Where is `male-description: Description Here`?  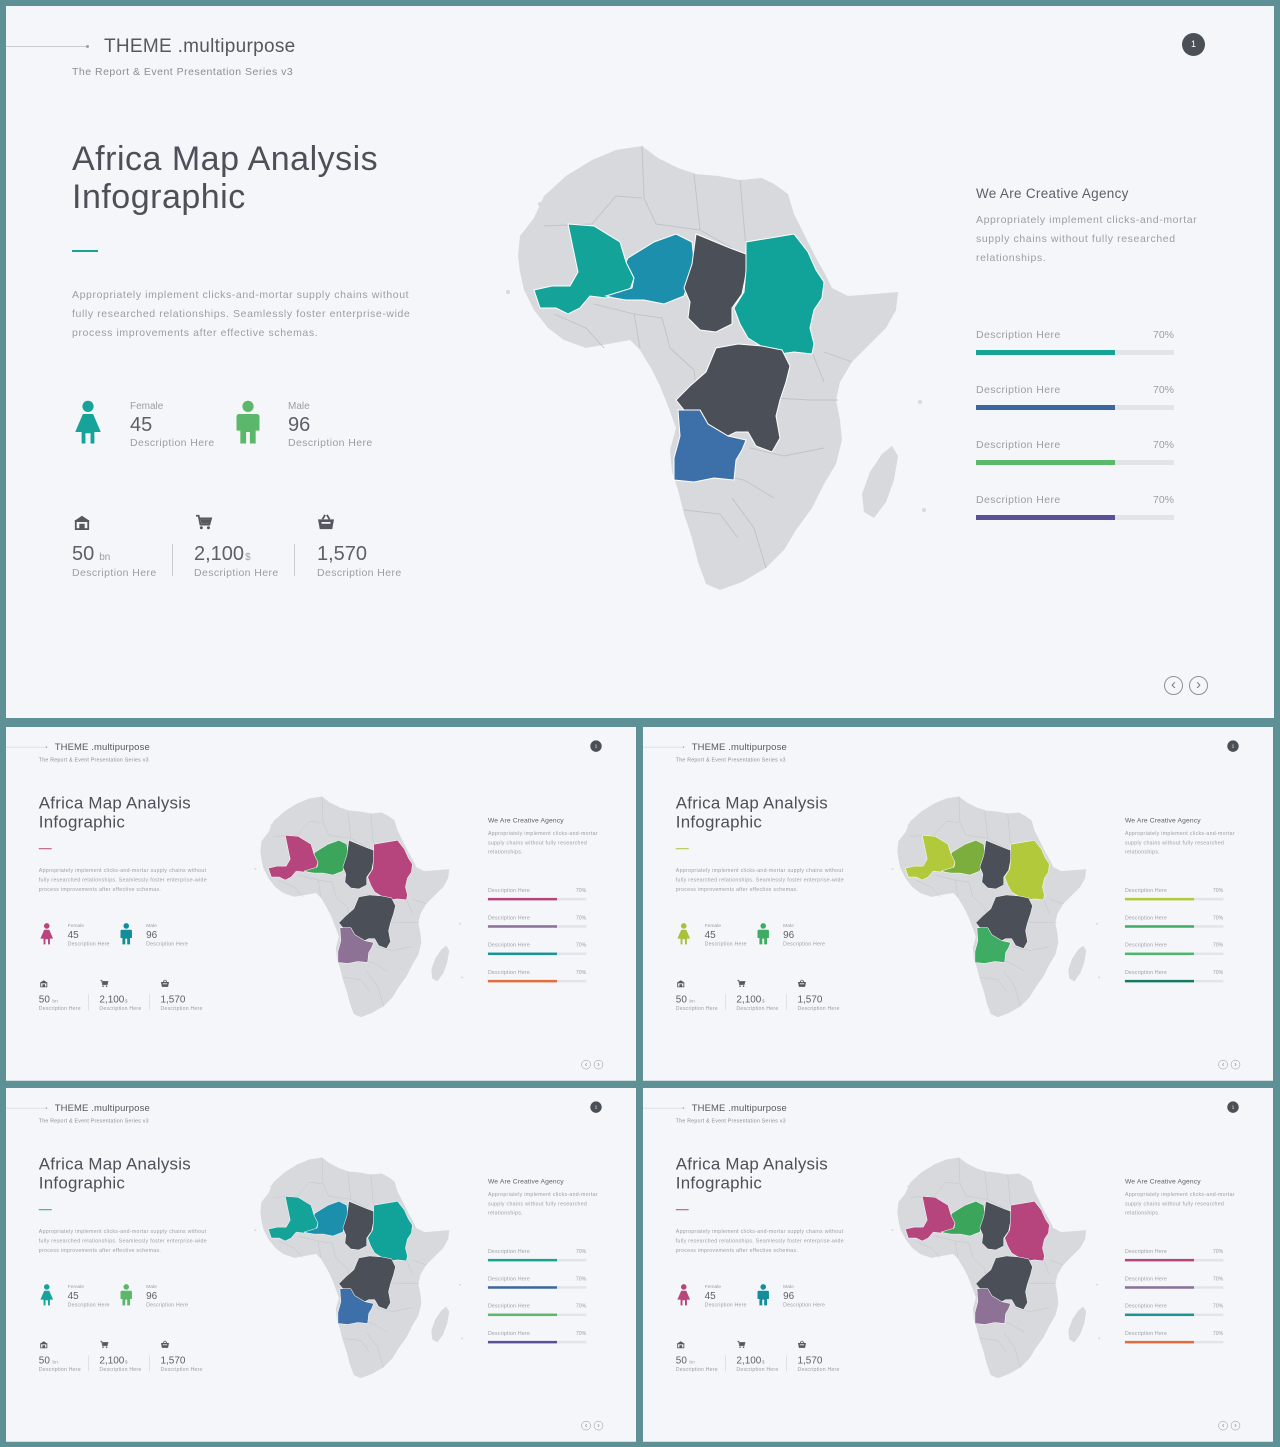 male-description: Description Here is located at coordinates (167, 1305).